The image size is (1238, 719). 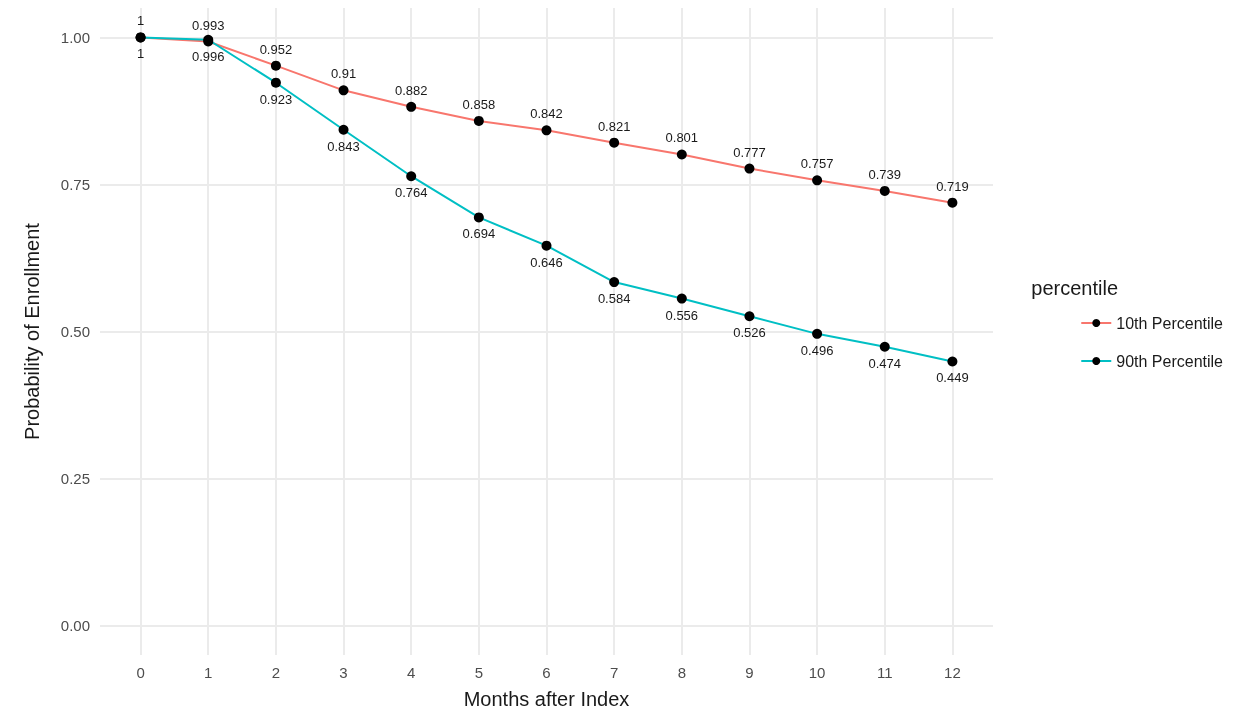 I want to click on y-axis-title: Probability of Enrollment, so click(x=32, y=331).